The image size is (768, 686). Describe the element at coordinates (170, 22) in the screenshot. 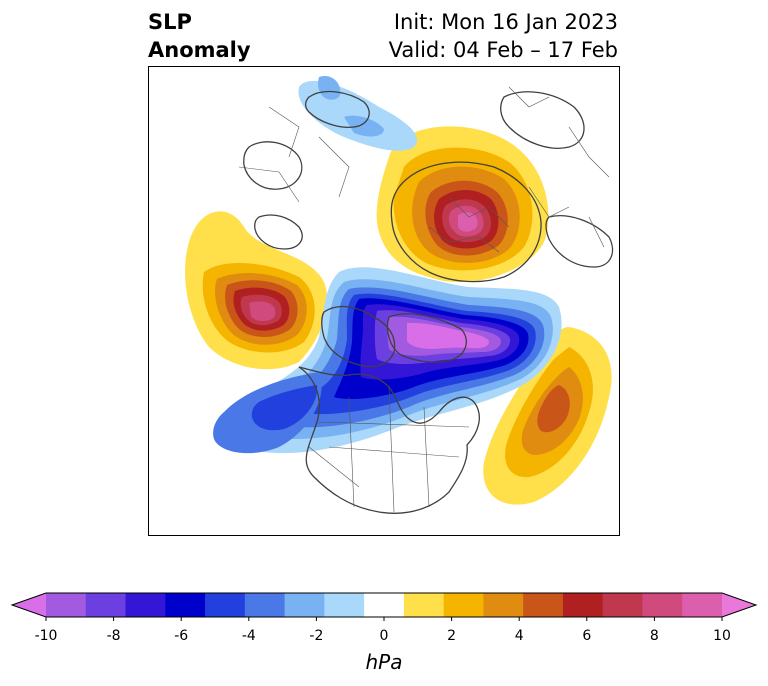

I see `title-line-1: SLP` at that location.